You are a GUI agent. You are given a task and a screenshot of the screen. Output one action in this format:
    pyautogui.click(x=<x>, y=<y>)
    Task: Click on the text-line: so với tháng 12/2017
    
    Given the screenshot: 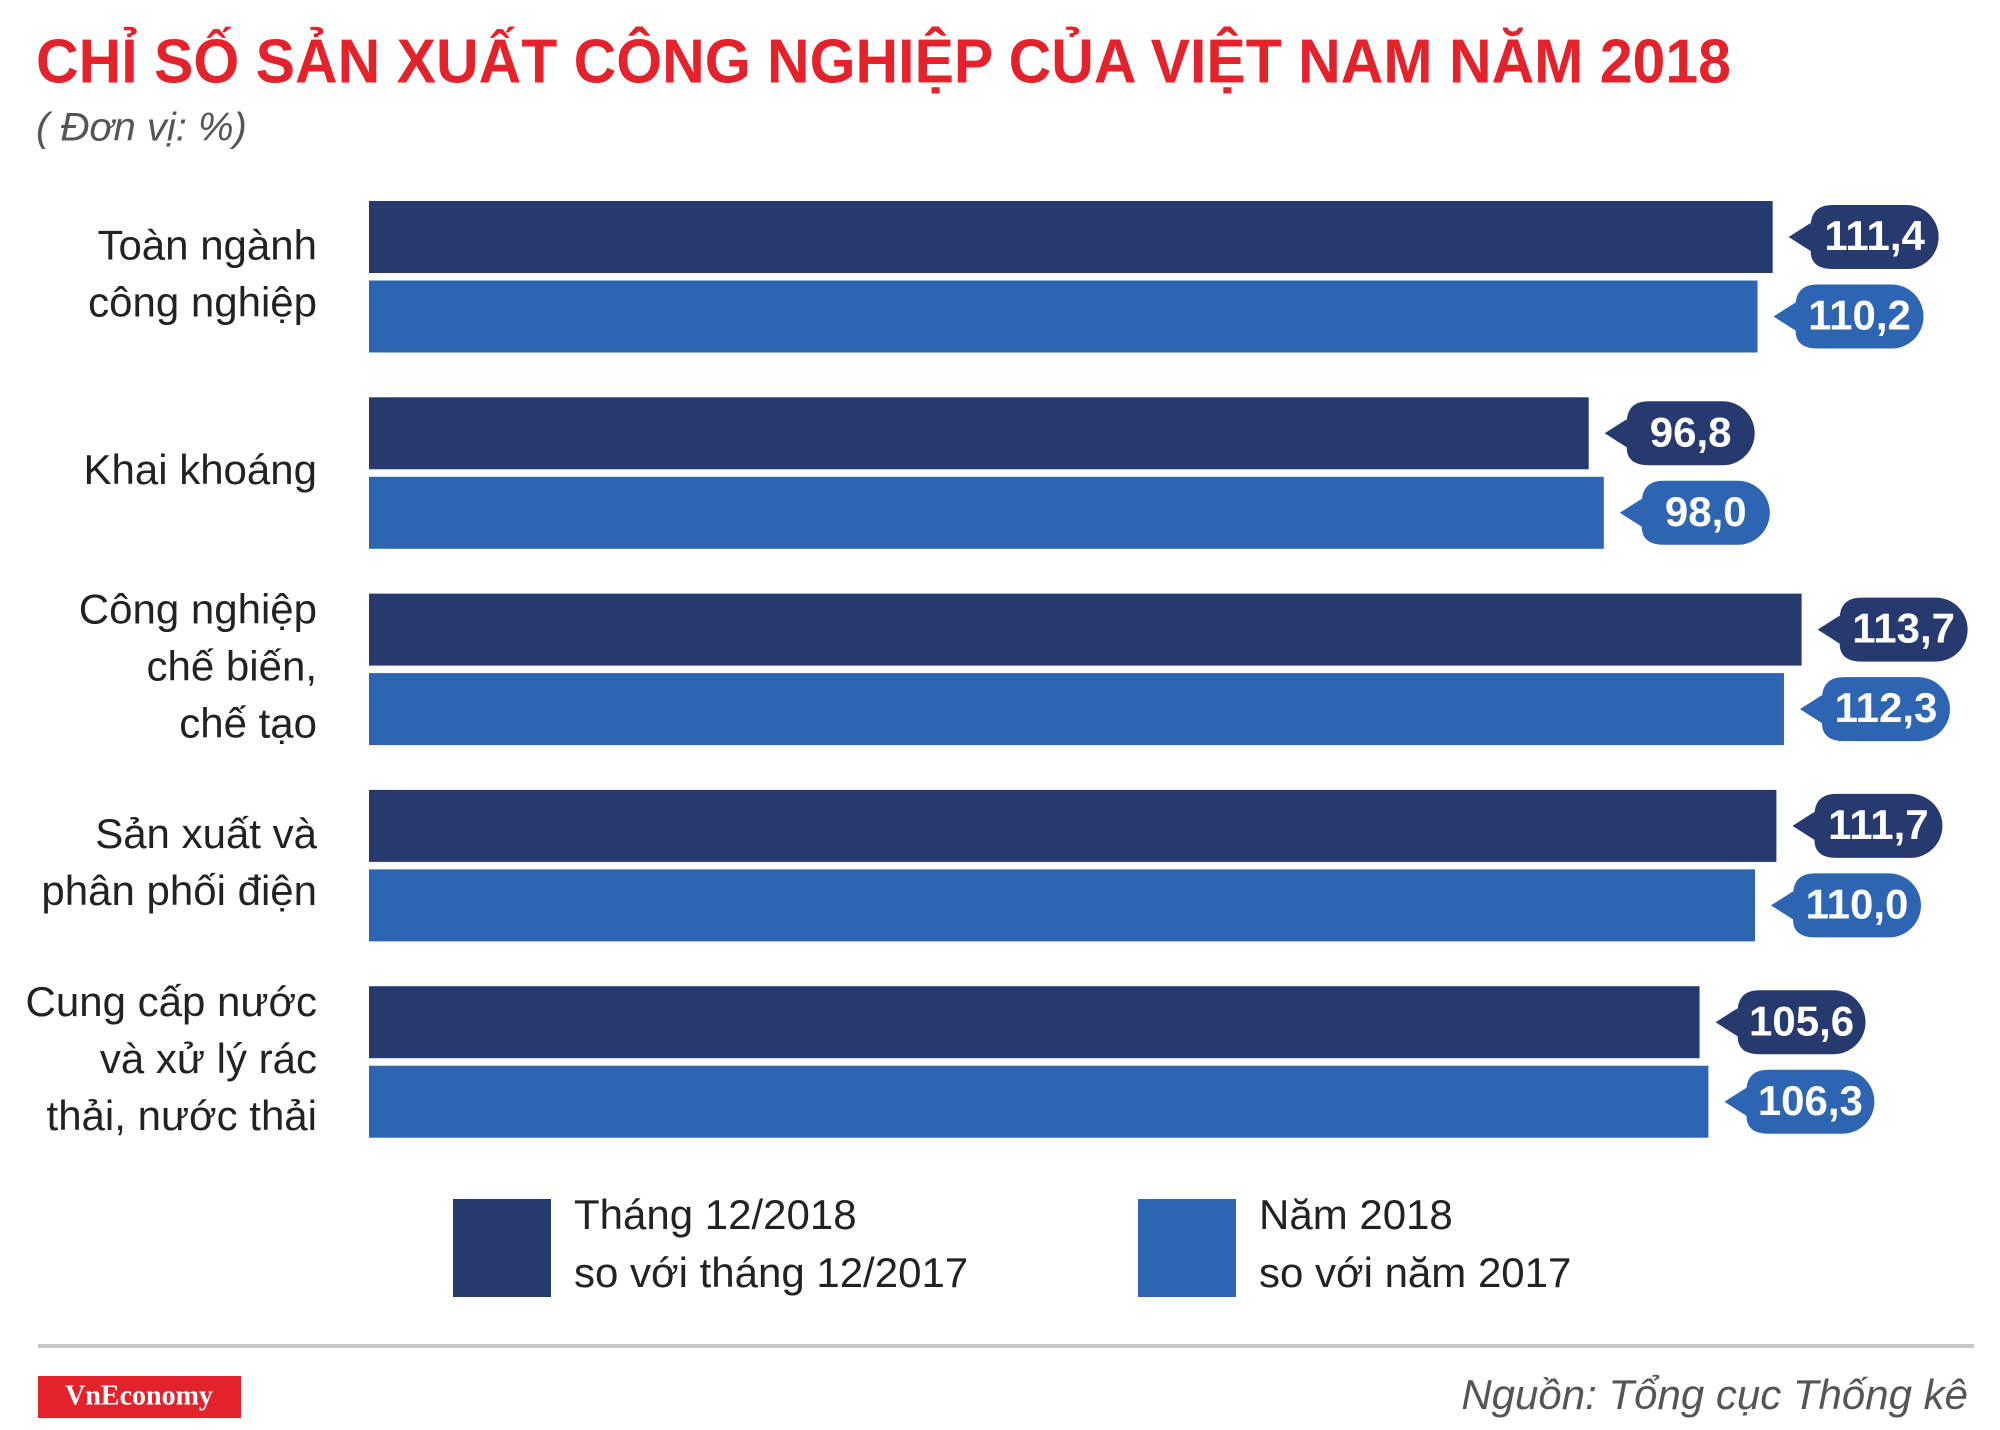 What is the action you would take?
    pyautogui.click(x=771, y=1272)
    